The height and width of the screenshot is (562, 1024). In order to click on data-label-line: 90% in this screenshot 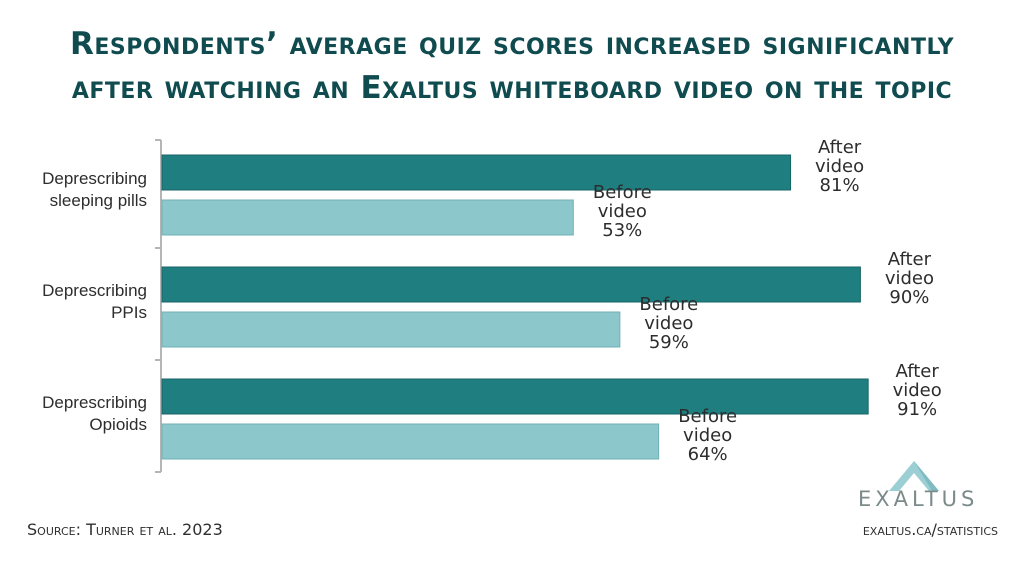, I will do `click(909, 297)`.